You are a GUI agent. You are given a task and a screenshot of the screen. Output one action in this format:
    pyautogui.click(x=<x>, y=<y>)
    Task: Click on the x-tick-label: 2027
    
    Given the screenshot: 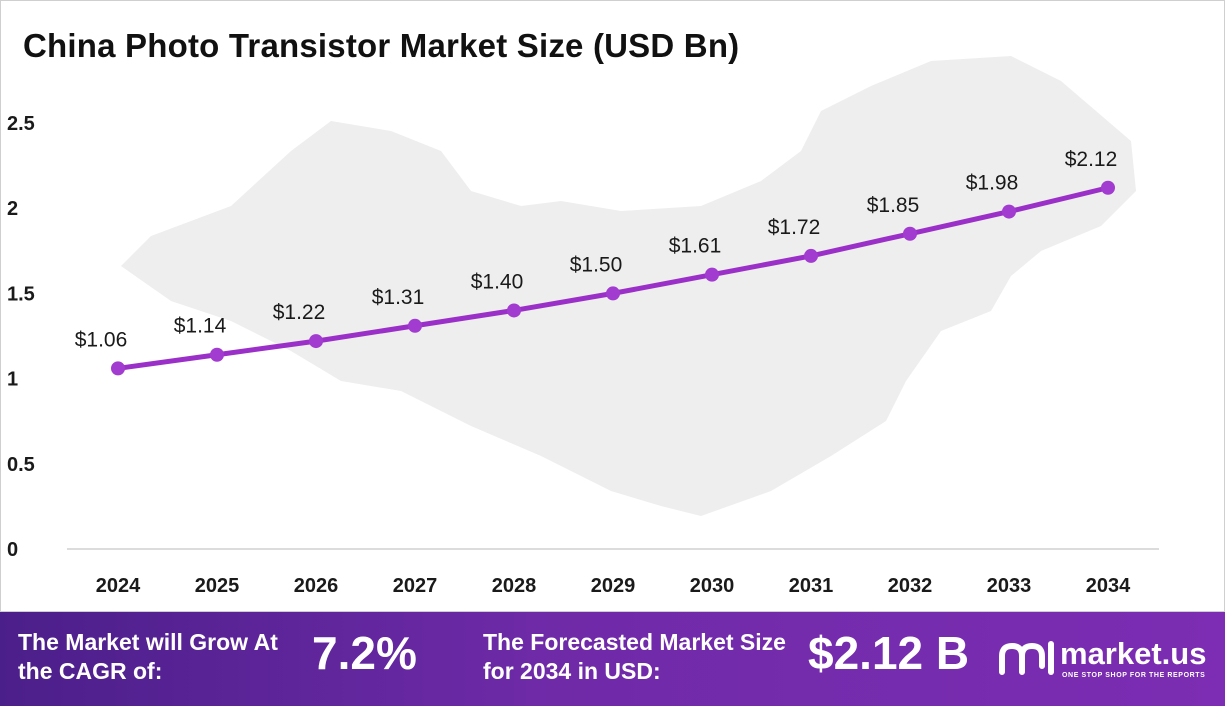 What is the action you would take?
    pyautogui.click(x=415, y=586)
    